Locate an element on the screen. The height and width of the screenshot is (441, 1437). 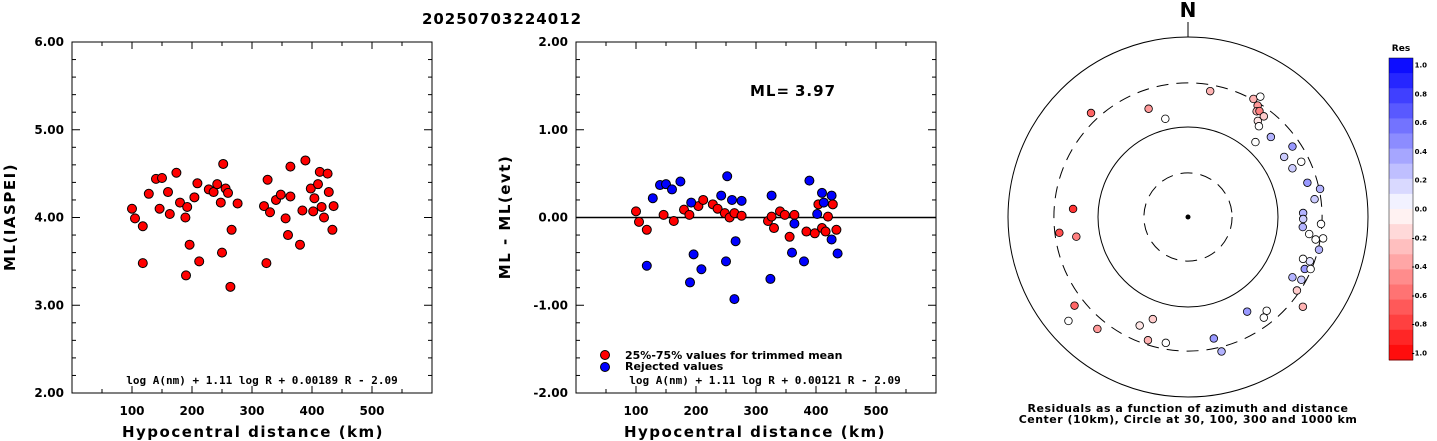
panel2-xlabel: Hypocentral distance (km) is located at coordinates (755, 432).